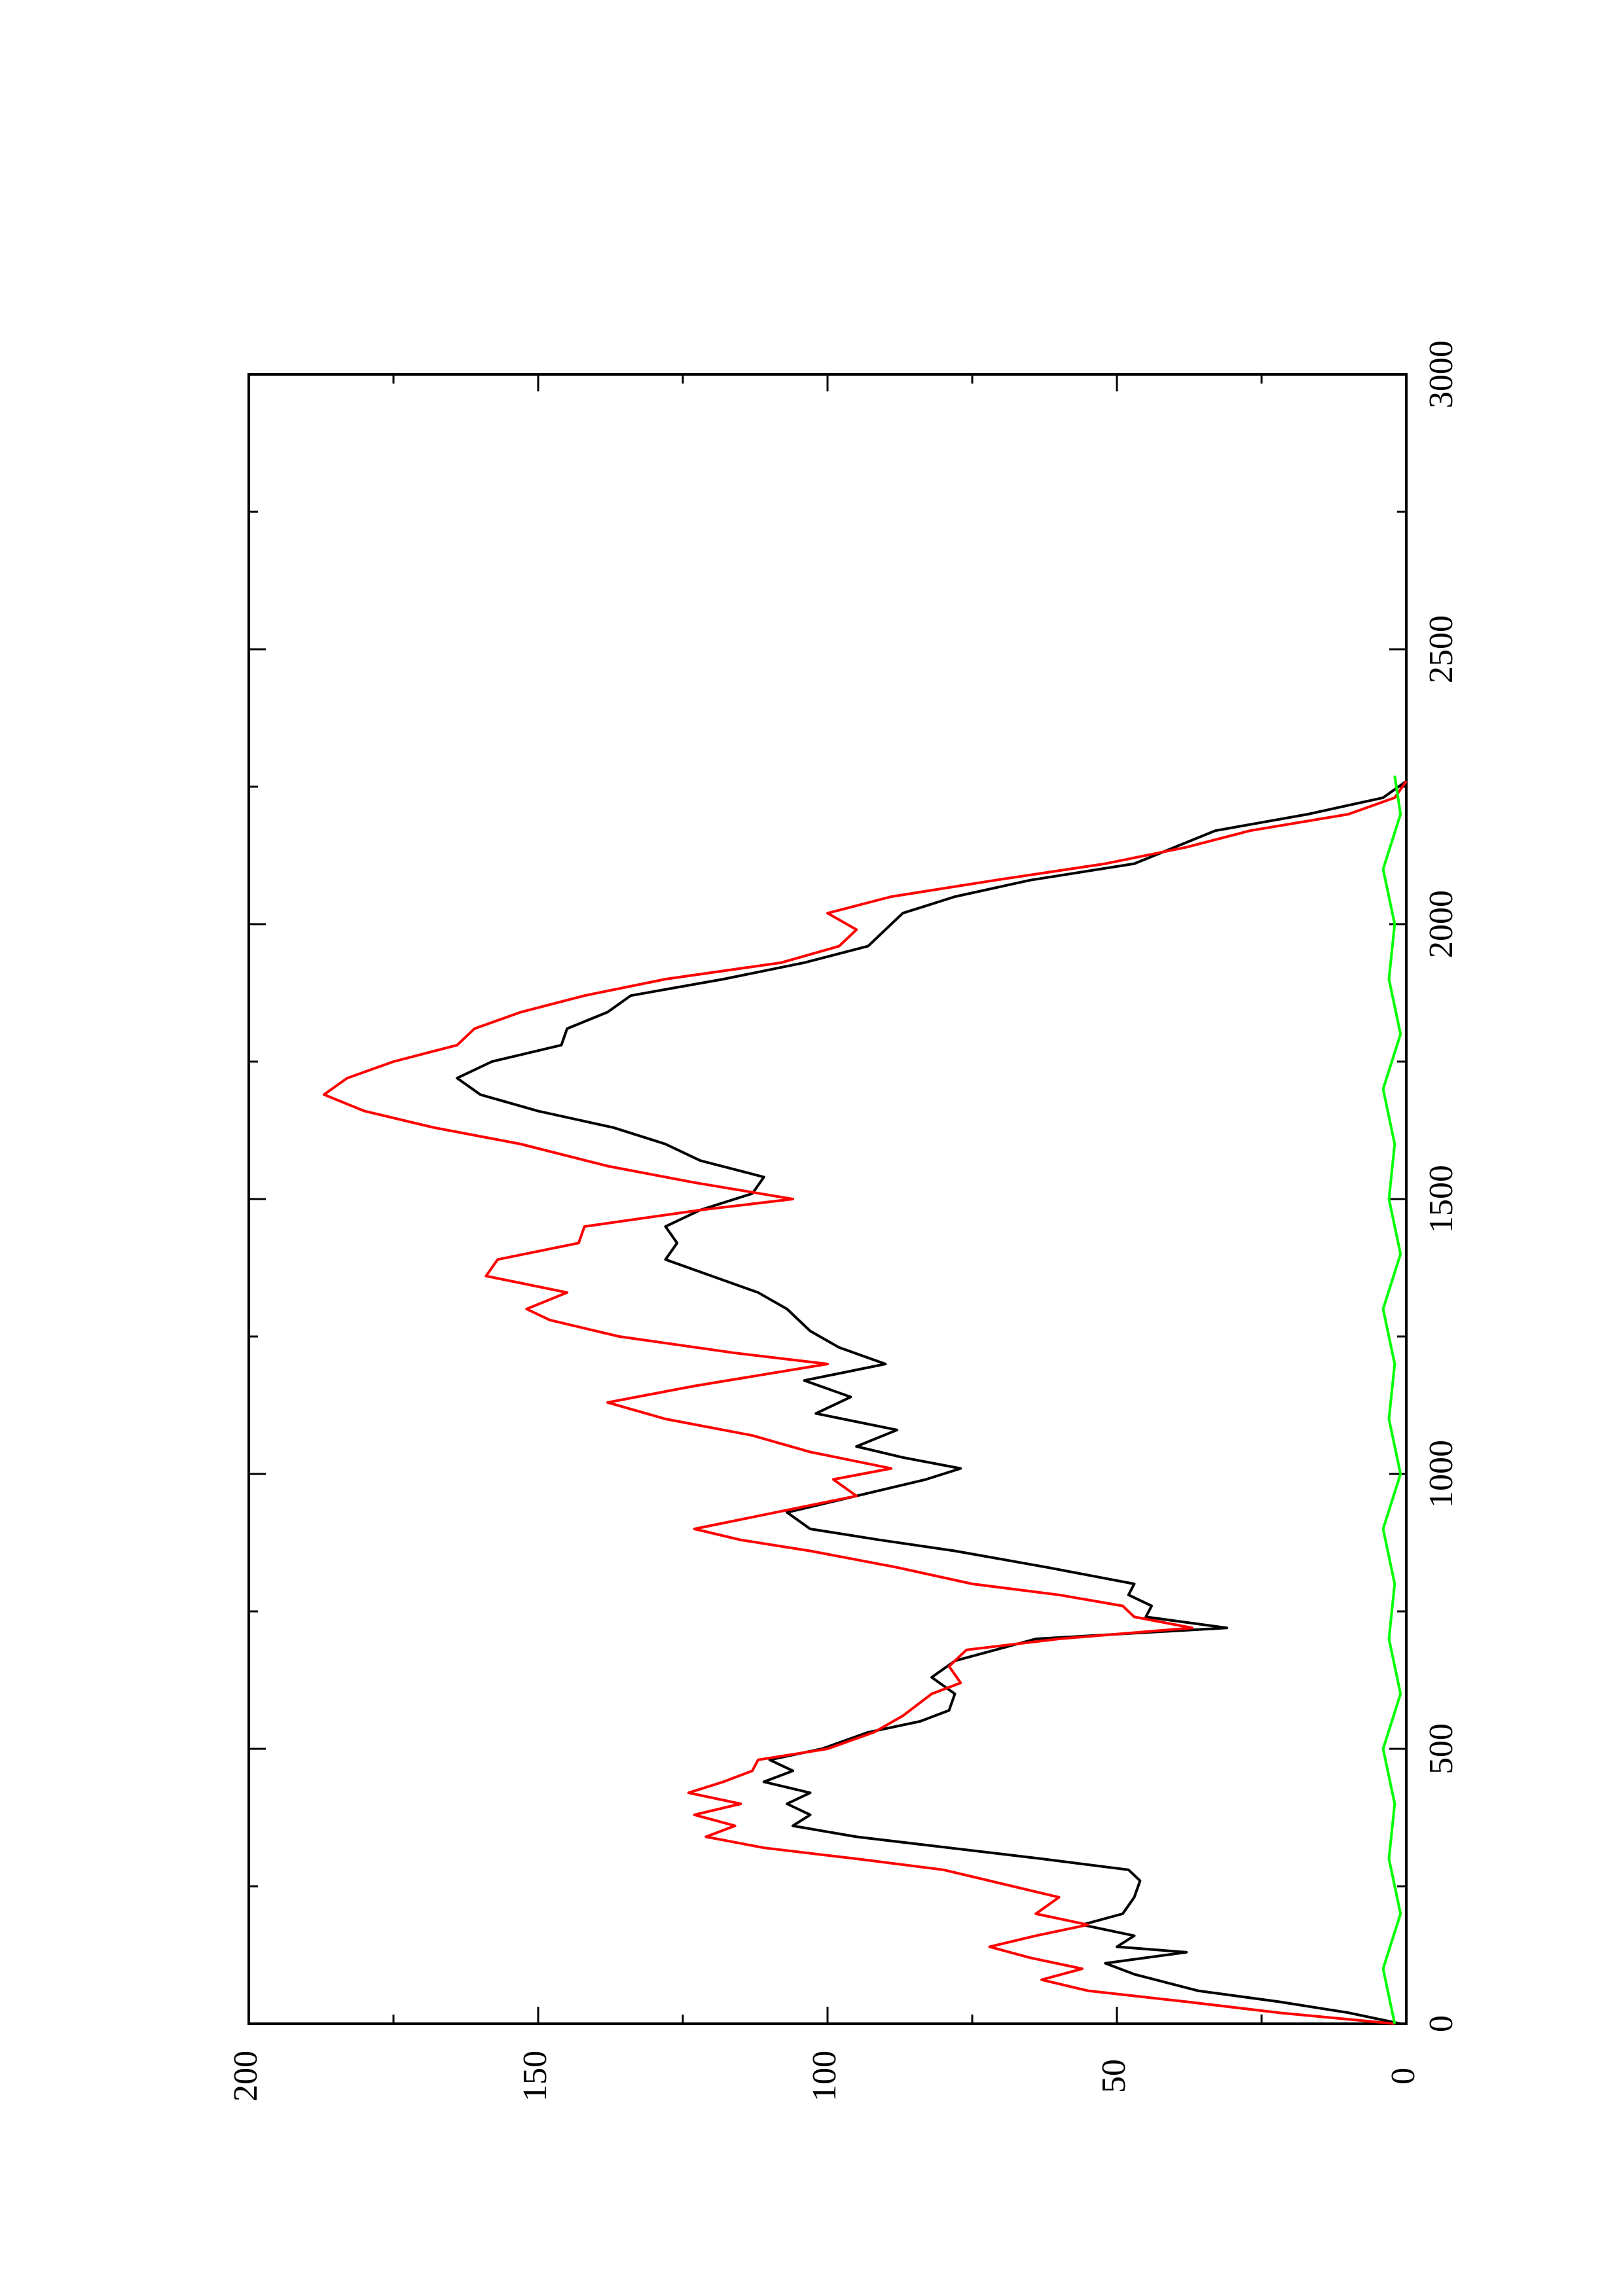 This screenshot has height=2296, width=1623. I want to click on x-tick-label: 1000, so click(1441, 1474).